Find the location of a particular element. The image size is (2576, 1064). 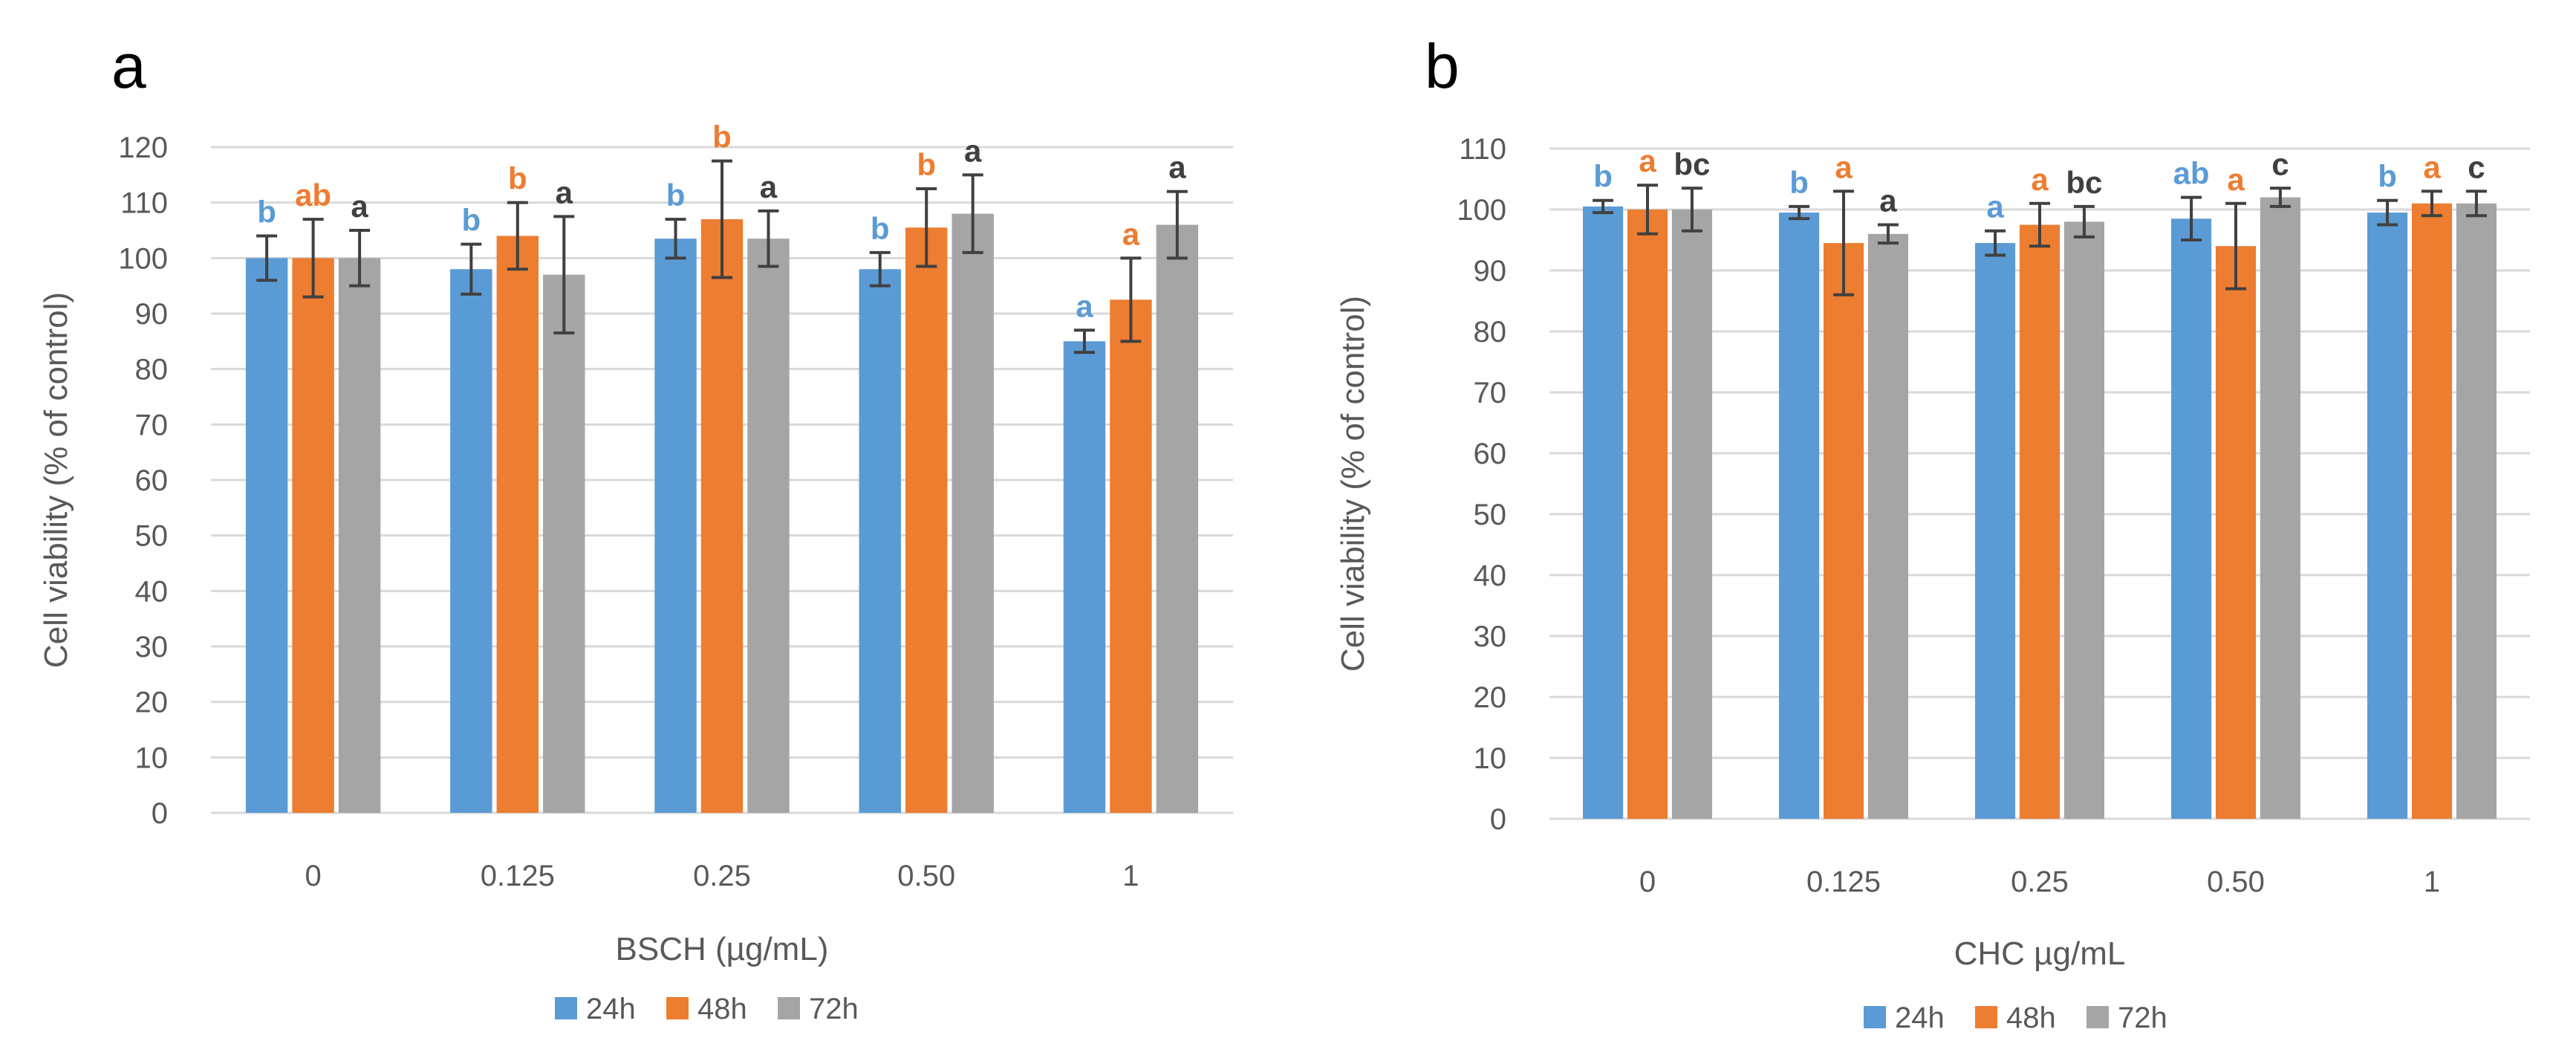

y-axis-title: Cell viability (% of control) is located at coordinates (1353, 484).